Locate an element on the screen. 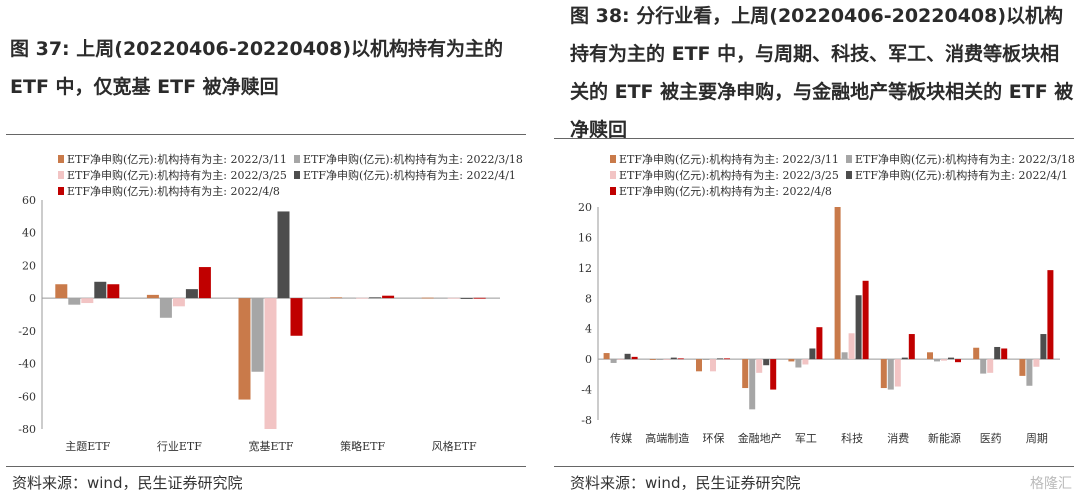  y-tick-label: 12 is located at coordinates (585, 268).